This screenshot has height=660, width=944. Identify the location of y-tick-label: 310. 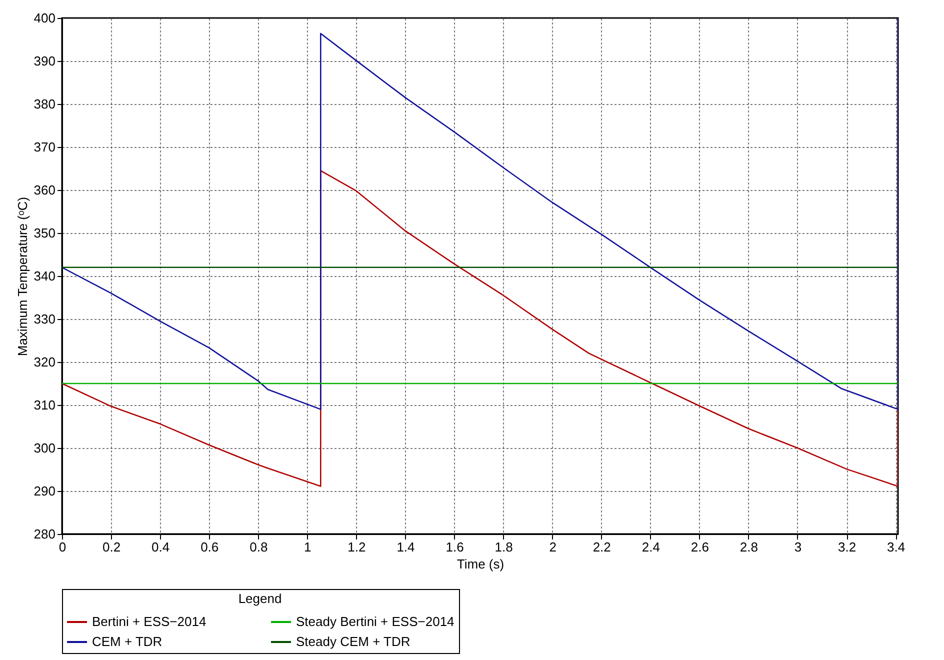
(45, 405).